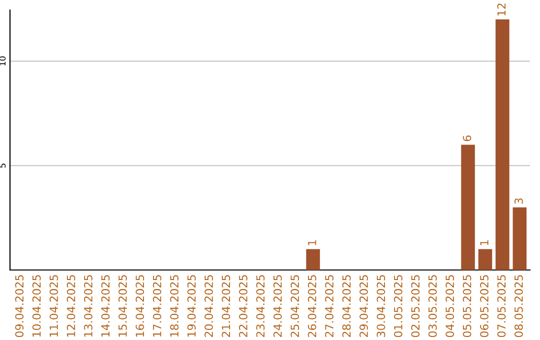  Describe the element at coordinates (157, 306) in the screenshot. I see `x-tick-label: 17.04.2025` at that location.